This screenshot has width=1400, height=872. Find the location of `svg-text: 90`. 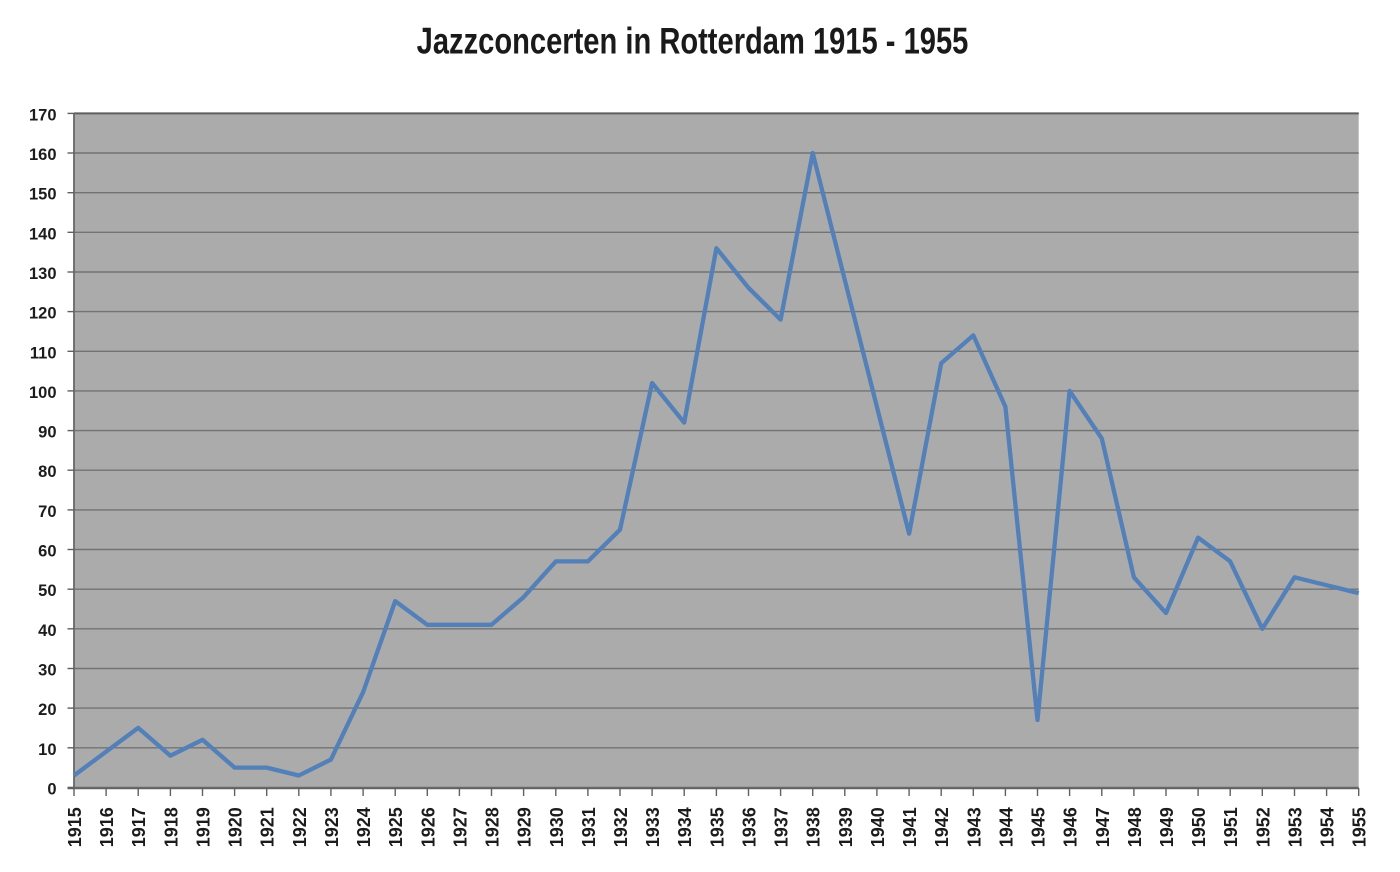

svg-text: 90 is located at coordinates (47, 433).